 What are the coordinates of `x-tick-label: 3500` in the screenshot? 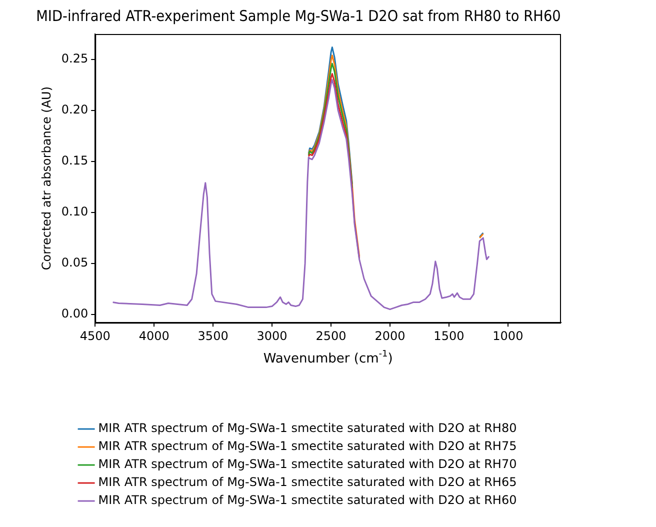 It's located at (213, 335).